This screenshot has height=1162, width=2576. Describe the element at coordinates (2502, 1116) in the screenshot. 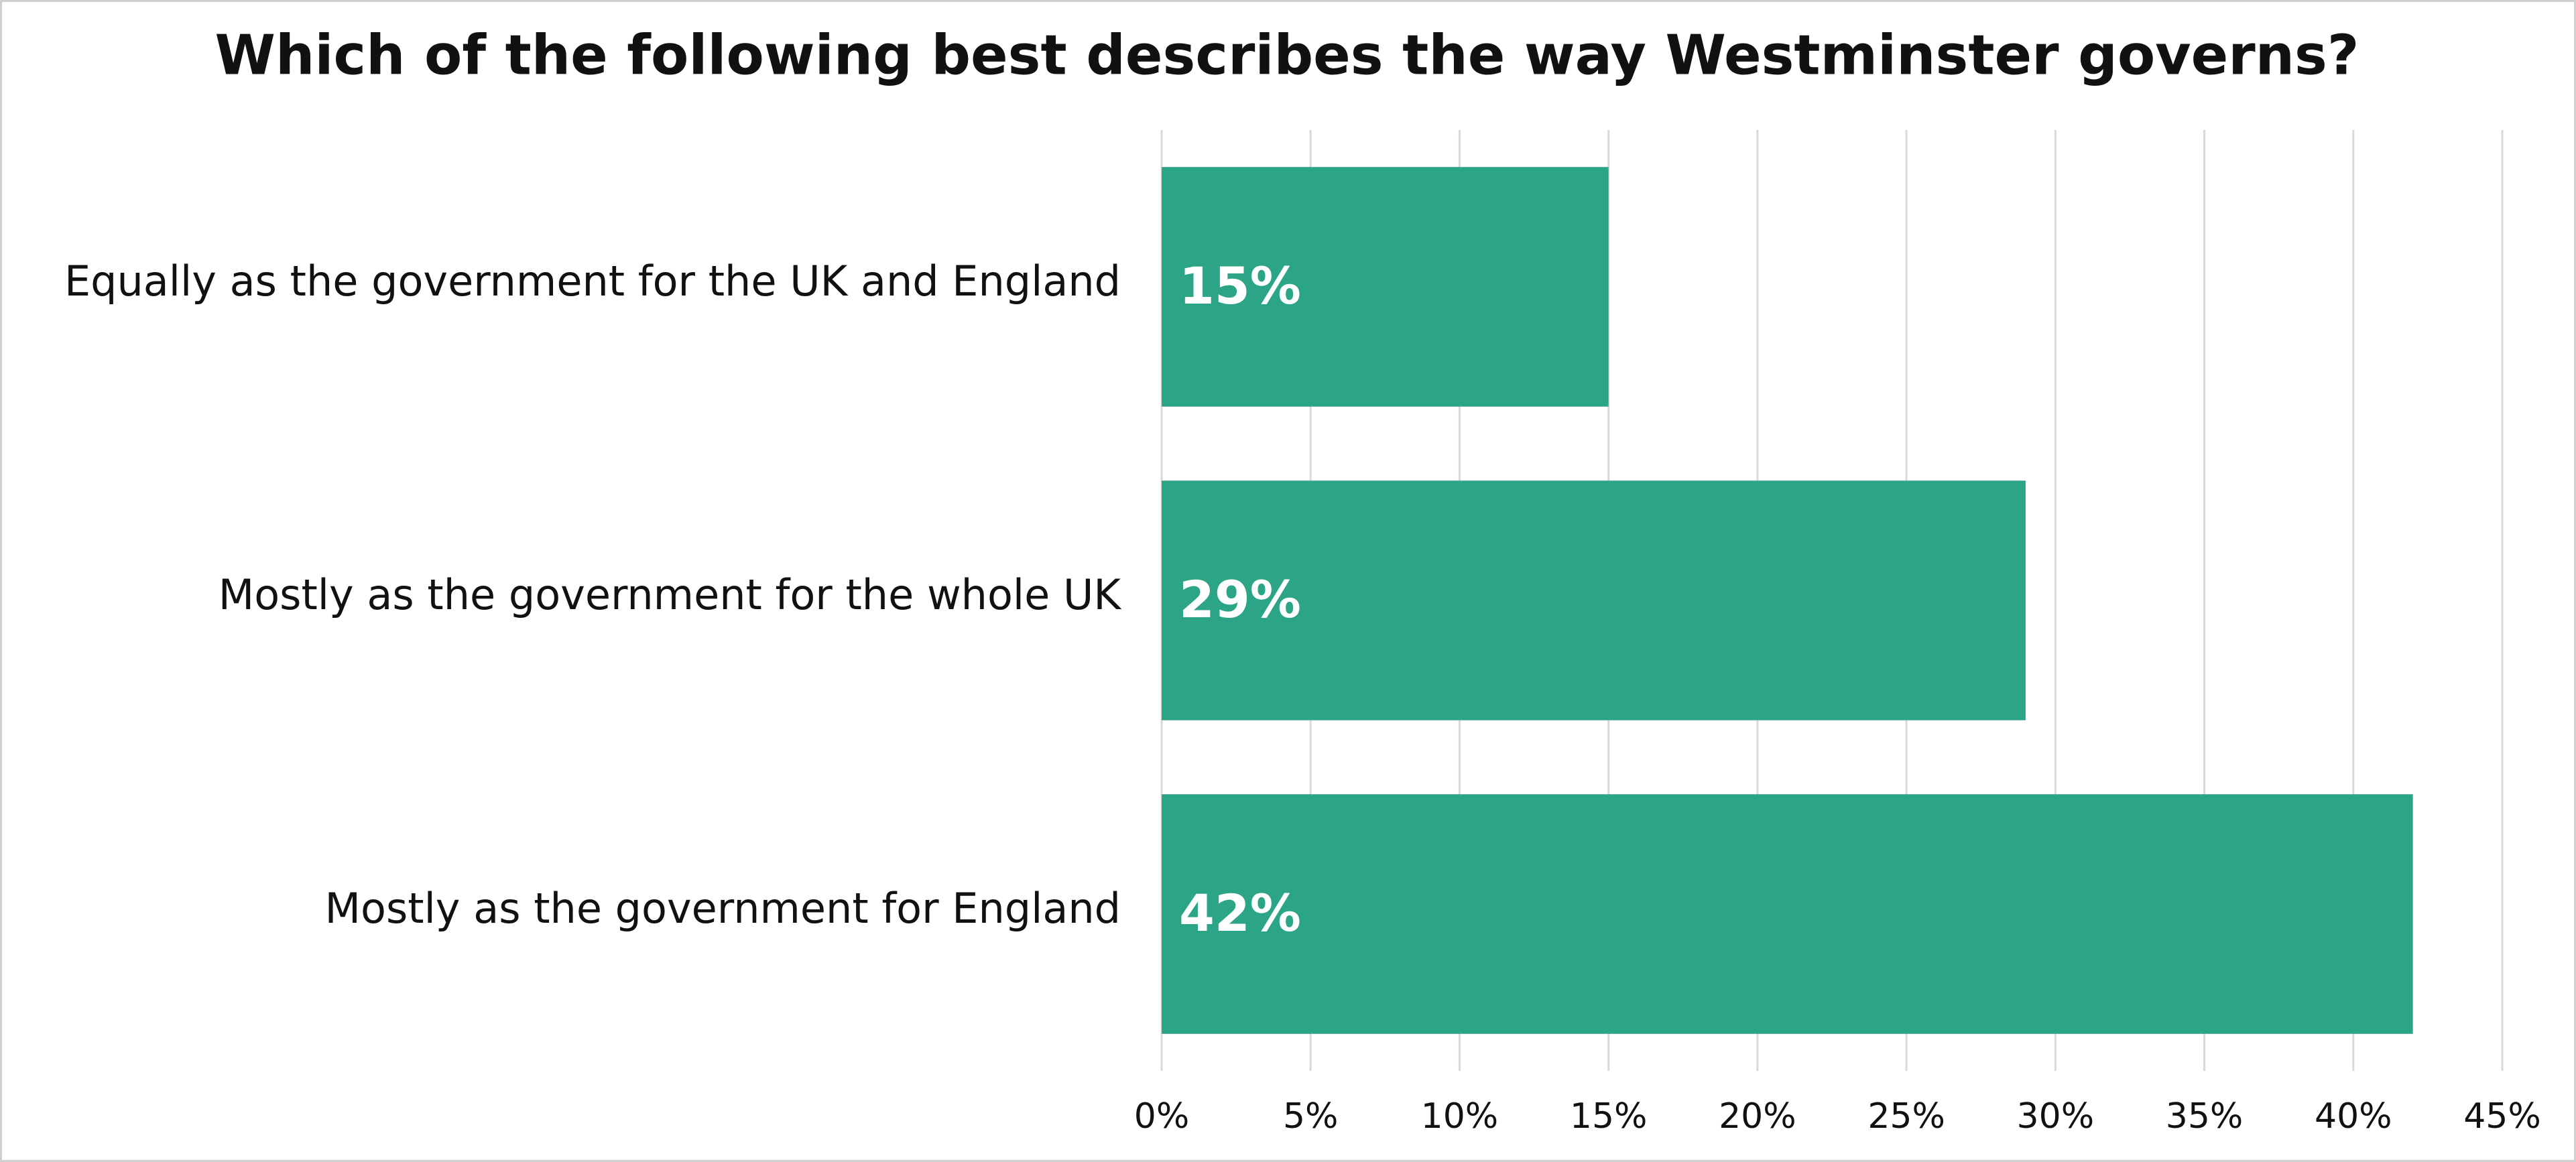

I see `x-tick-label: 45%` at that location.